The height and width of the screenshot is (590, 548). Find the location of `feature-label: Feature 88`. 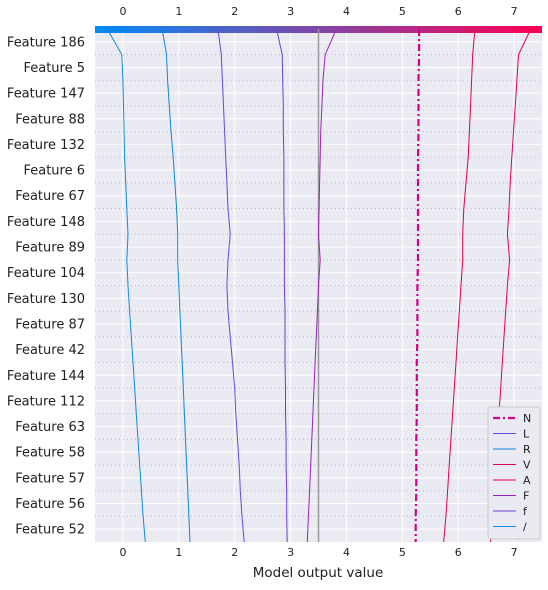

feature-label: Feature 88 is located at coordinates (50, 119).